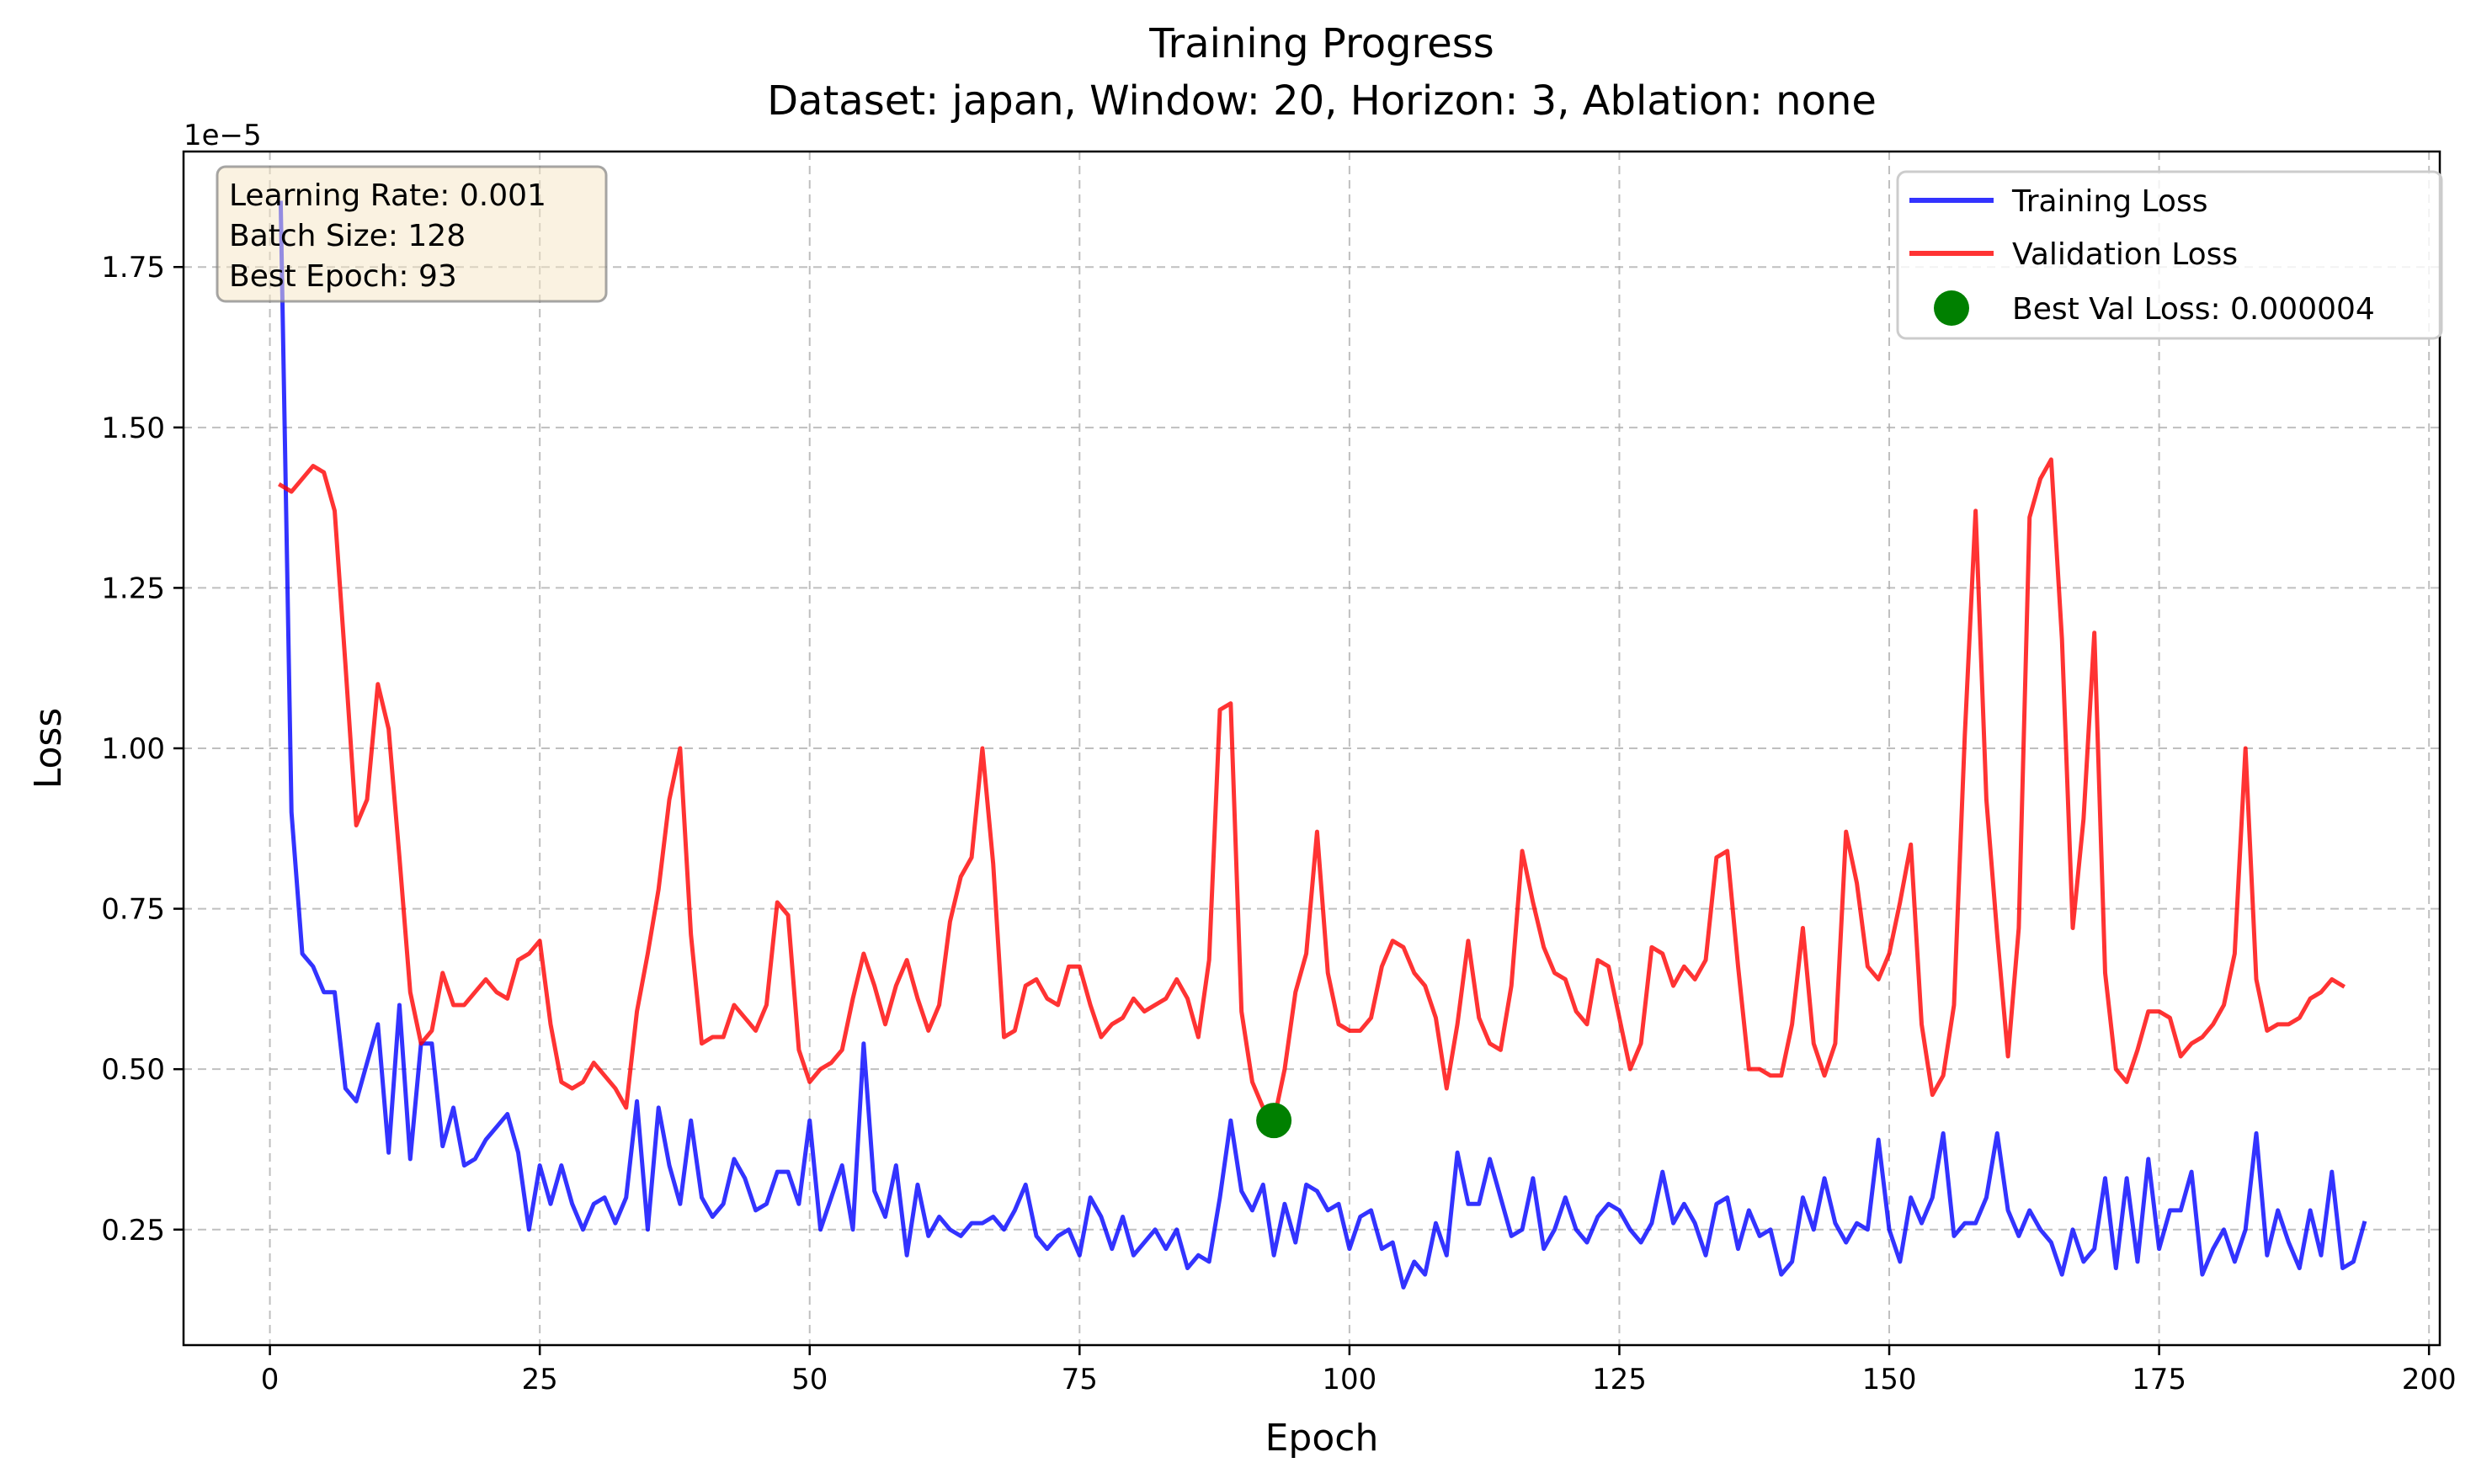 Image resolution: width=2492 pixels, height=1484 pixels. I want to click on best-val-loss-point, so click(1274, 1121).